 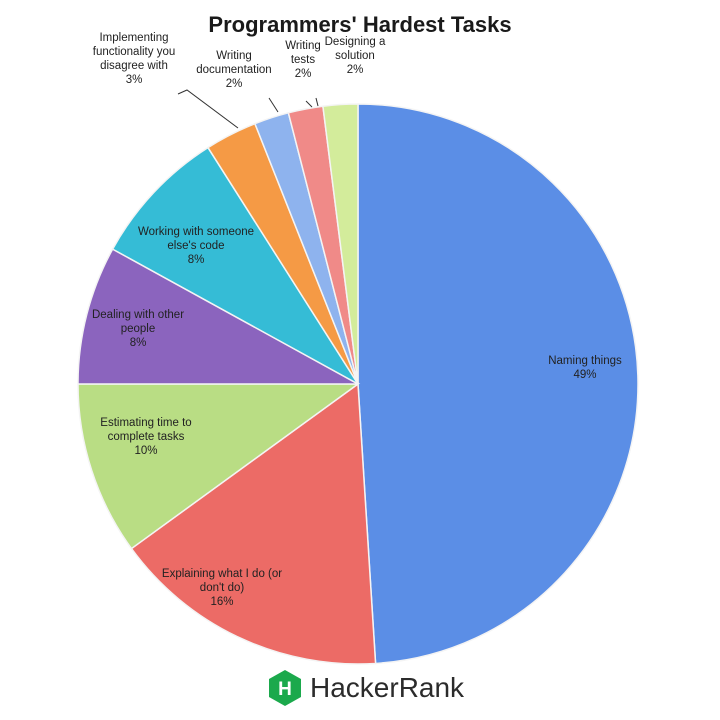 I want to click on slice-label: Writing tests 2%, so click(x=303, y=60).